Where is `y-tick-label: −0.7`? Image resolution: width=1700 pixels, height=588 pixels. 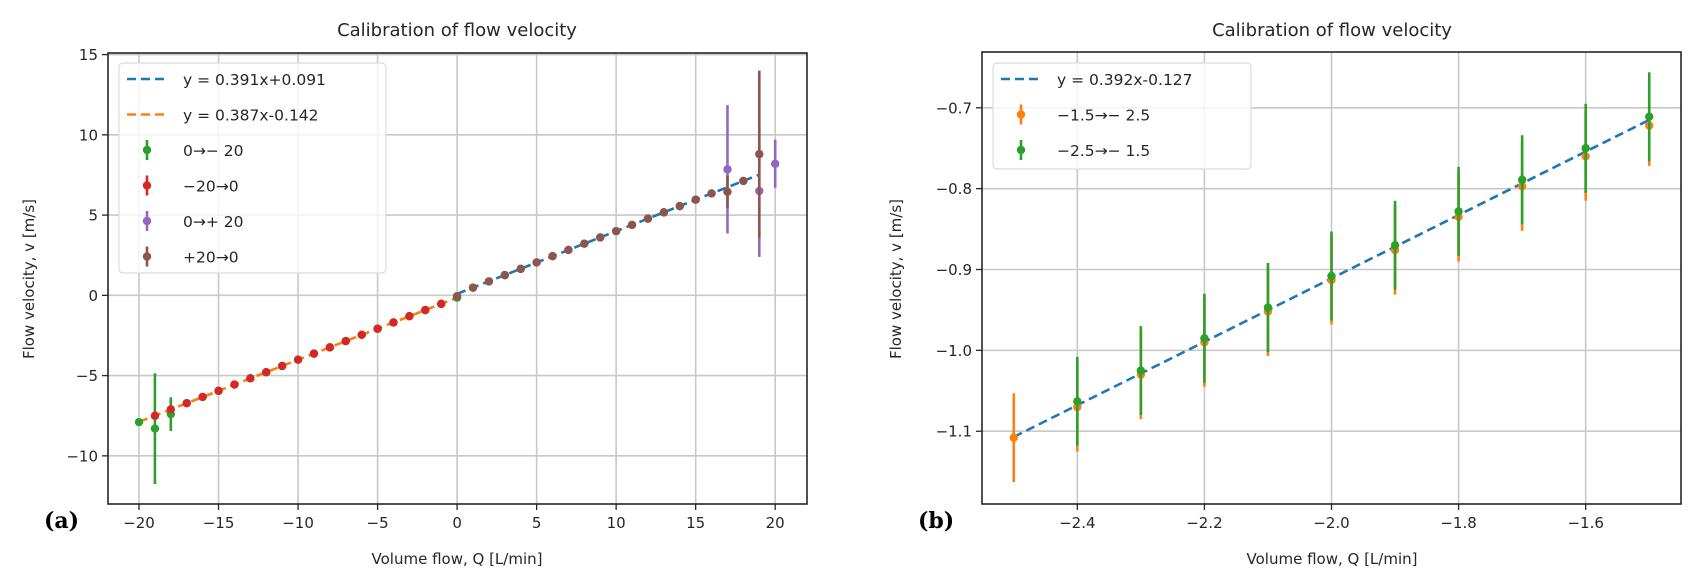
y-tick-label: −0.7 is located at coordinates (954, 108).